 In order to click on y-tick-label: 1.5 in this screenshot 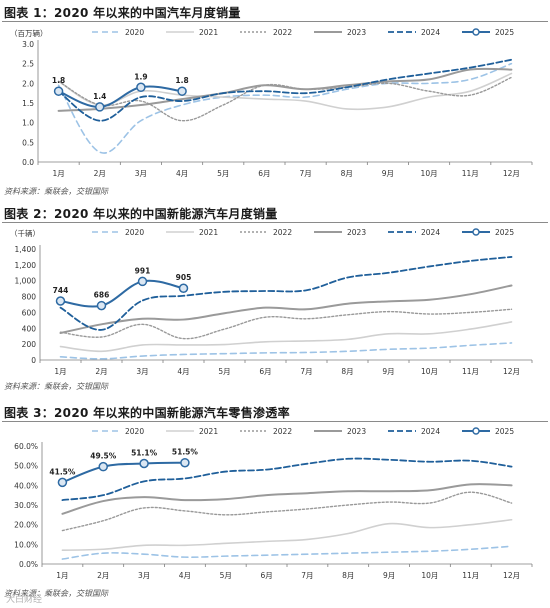, I will do `click(28, 103)`.